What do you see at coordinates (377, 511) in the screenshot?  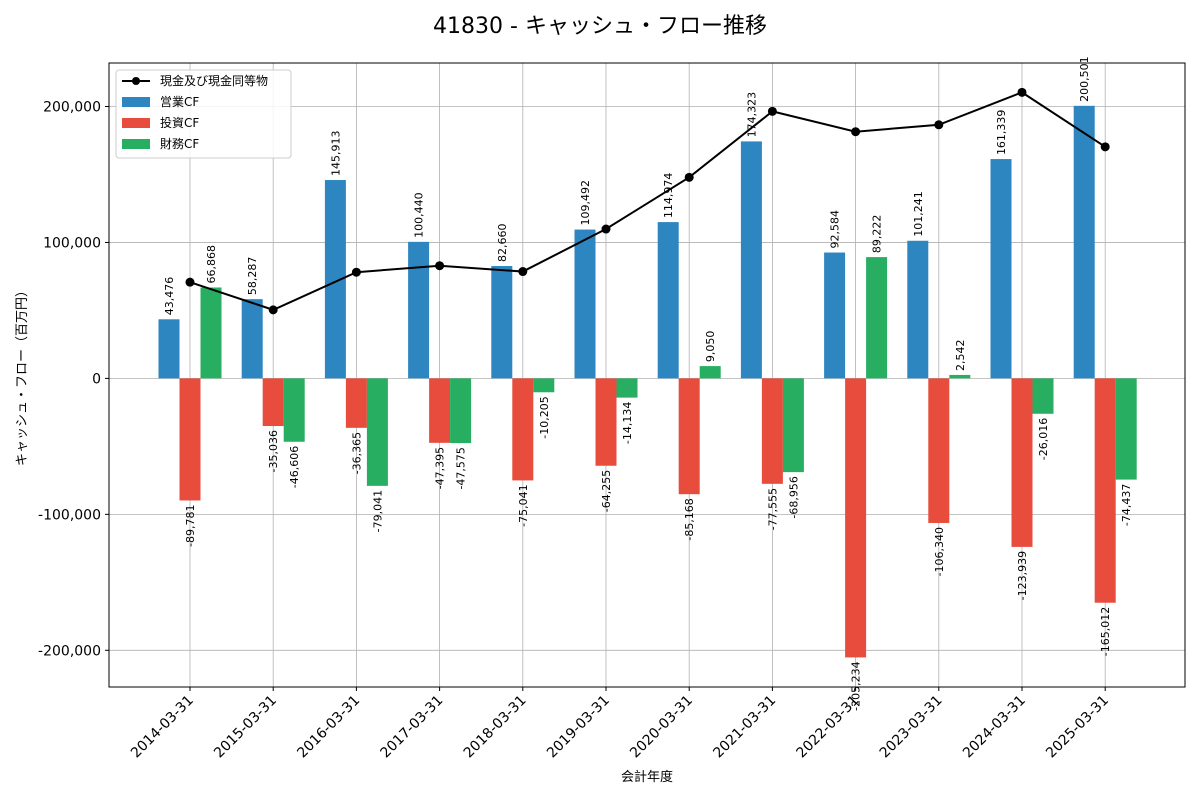 I see `financing-cf-label: -79,041` at bounding box center [377, 511].